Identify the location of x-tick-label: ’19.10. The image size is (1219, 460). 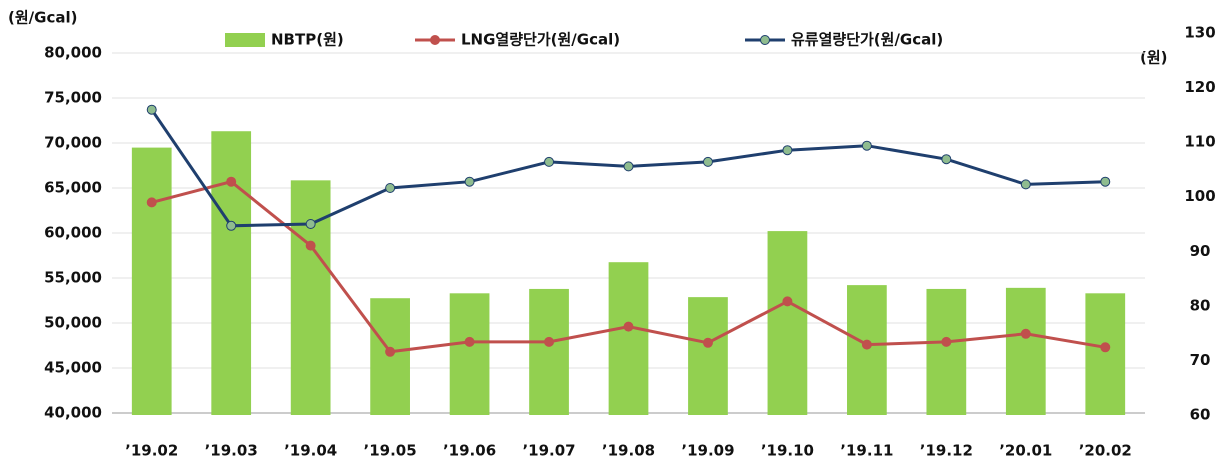
(787, 451).